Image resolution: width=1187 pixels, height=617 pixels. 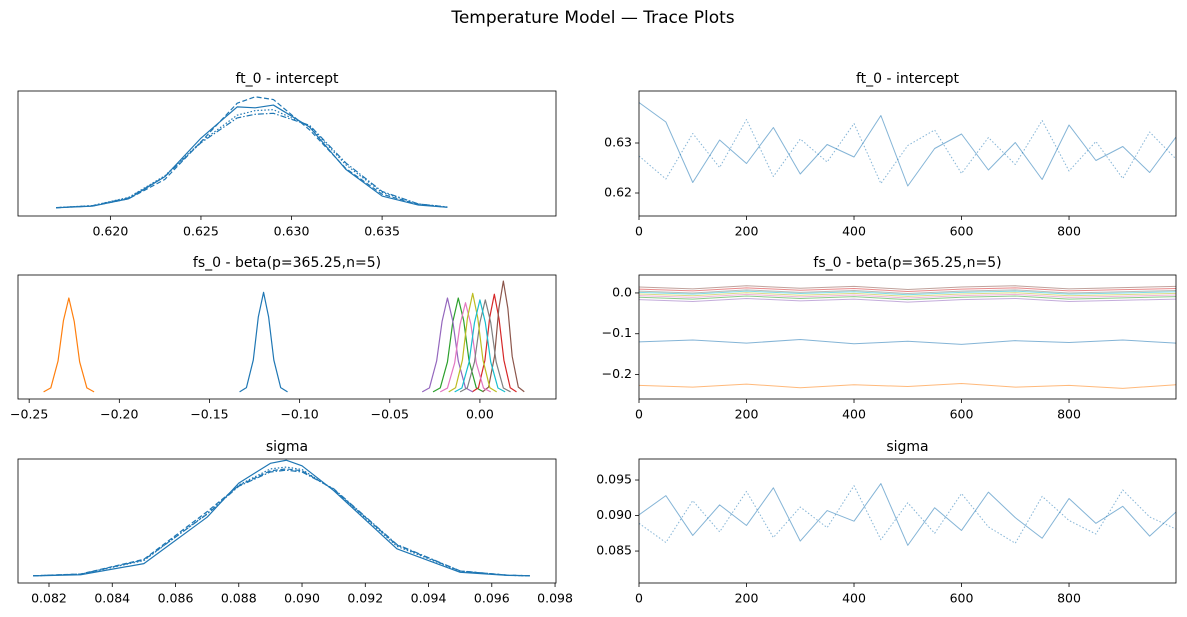 I want to click on x-tick-label: 0.090, so click(x=302, y=598).